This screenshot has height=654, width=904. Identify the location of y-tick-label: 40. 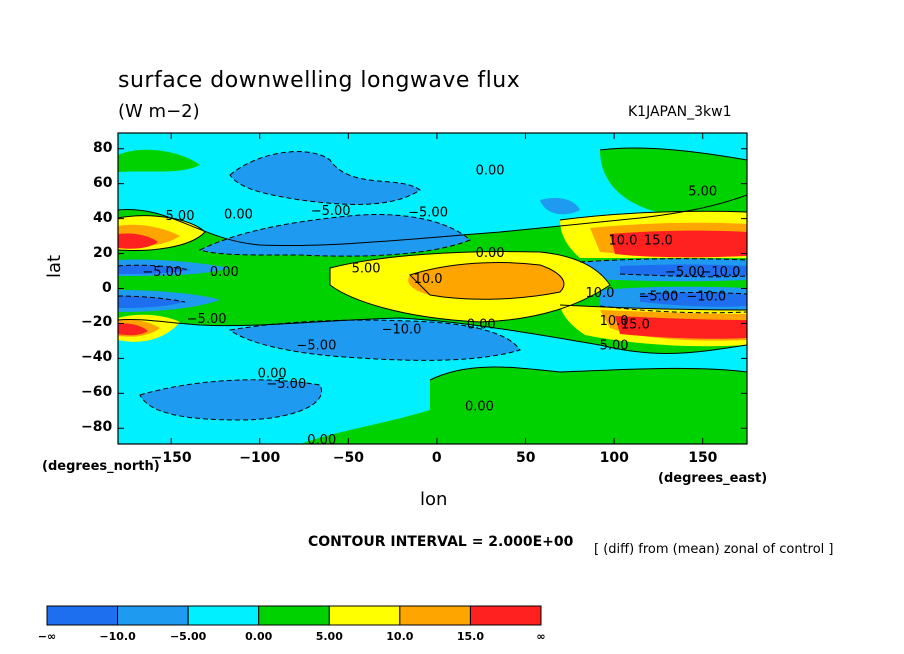
(103, 217).